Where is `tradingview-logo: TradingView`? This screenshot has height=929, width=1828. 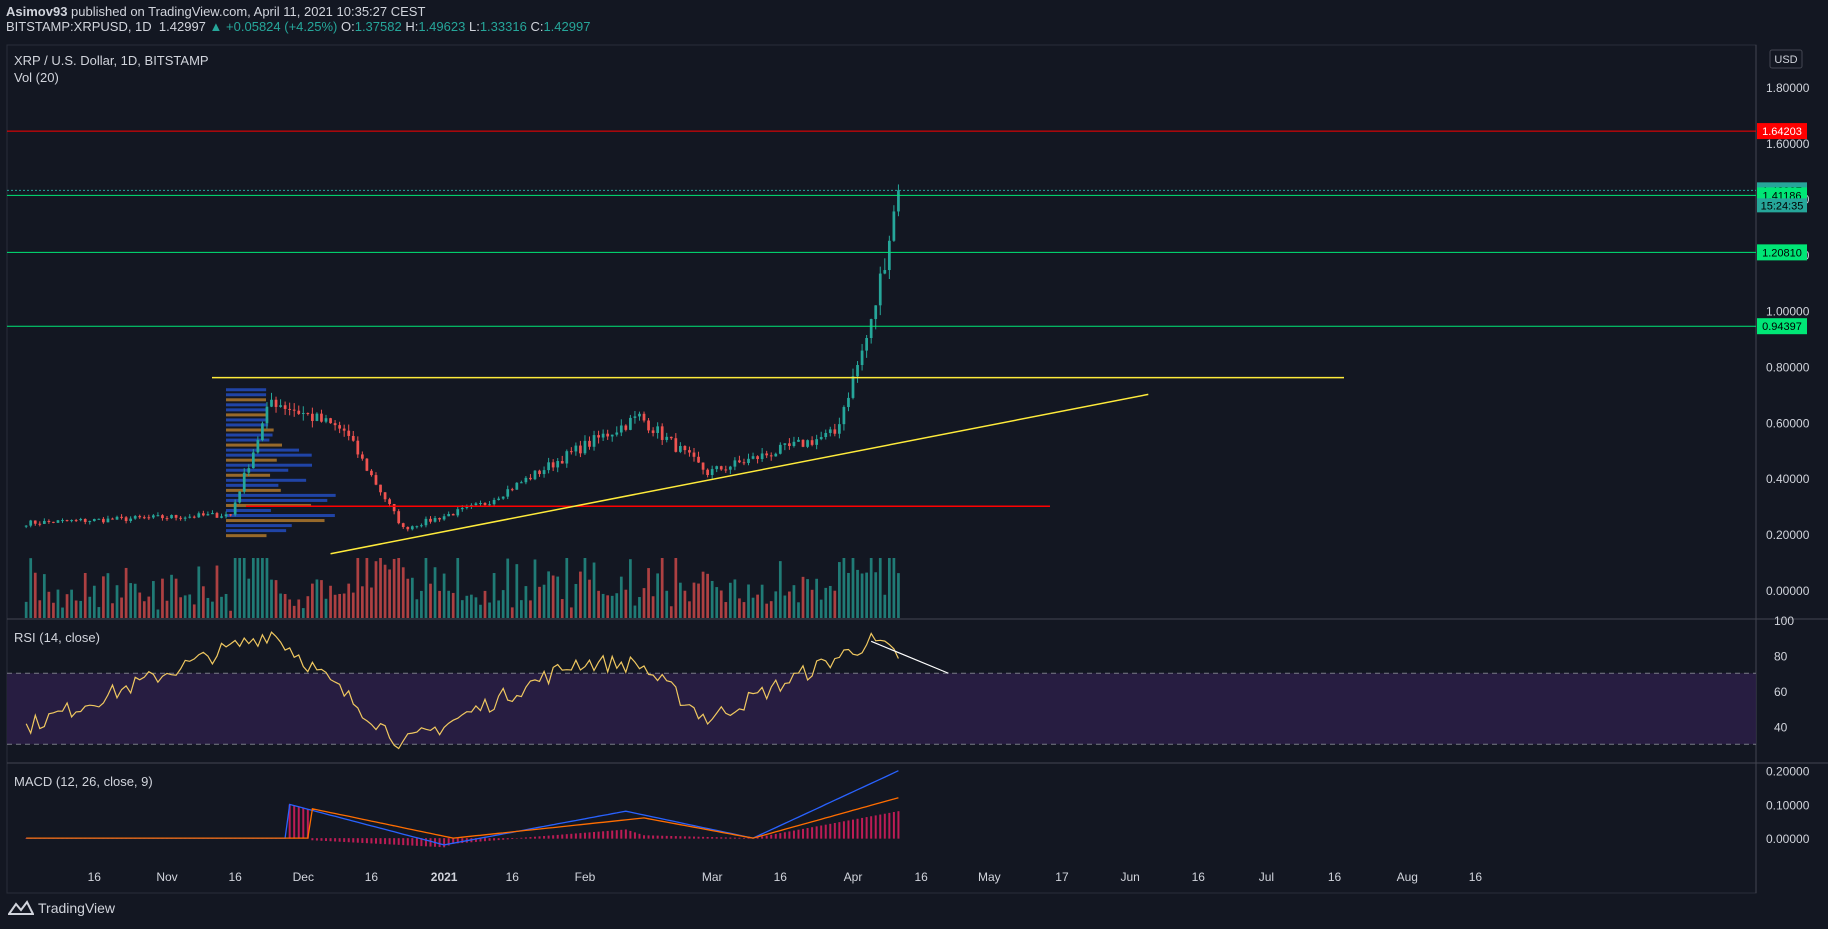
tradingview-logo: TradingView is located at coordinates (61, 908).